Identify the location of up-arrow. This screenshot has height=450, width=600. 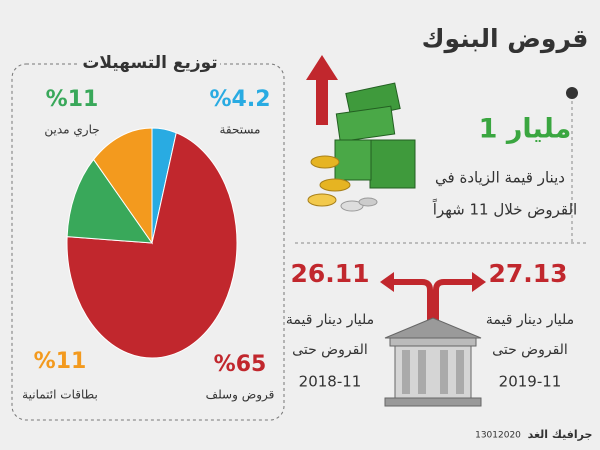
(322, 90).